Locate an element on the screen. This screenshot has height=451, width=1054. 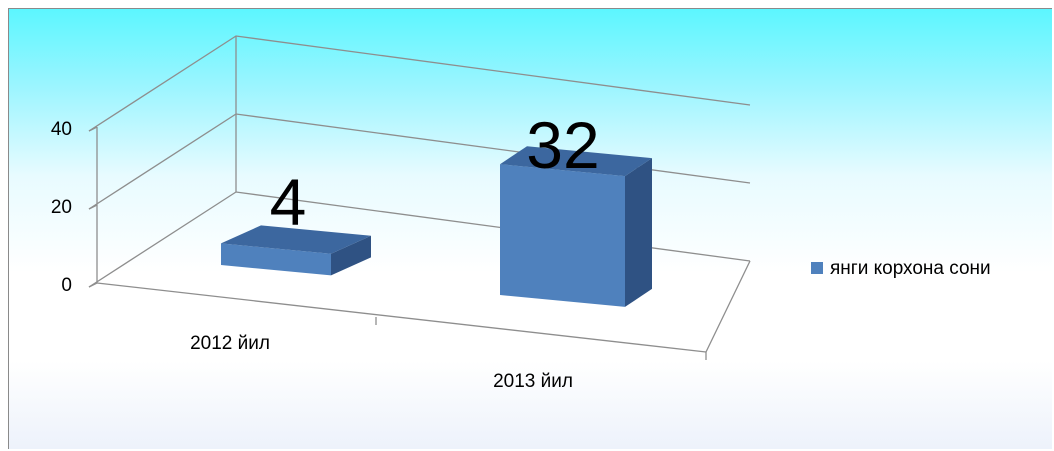
bars-layer is located at coordinates (436, 226).